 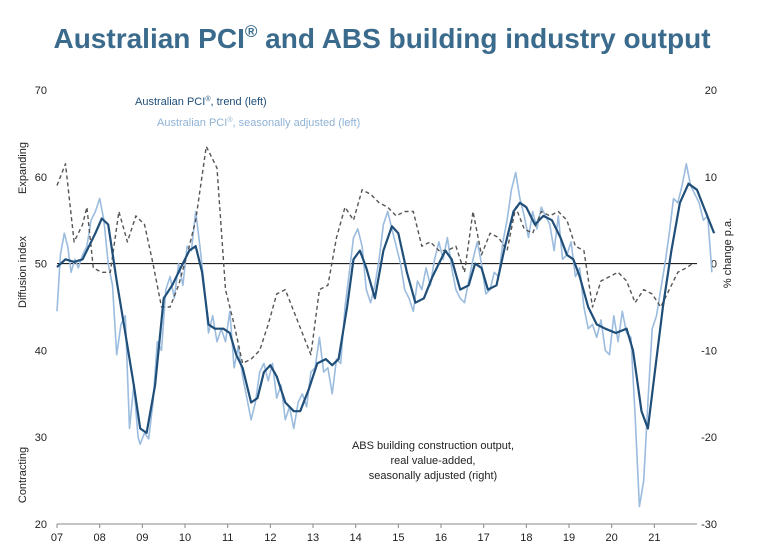 What do you see at coordinates (251, 31) in the screenshot?
I see `title-registered-mark: ®` at bounding box center [251, 31].